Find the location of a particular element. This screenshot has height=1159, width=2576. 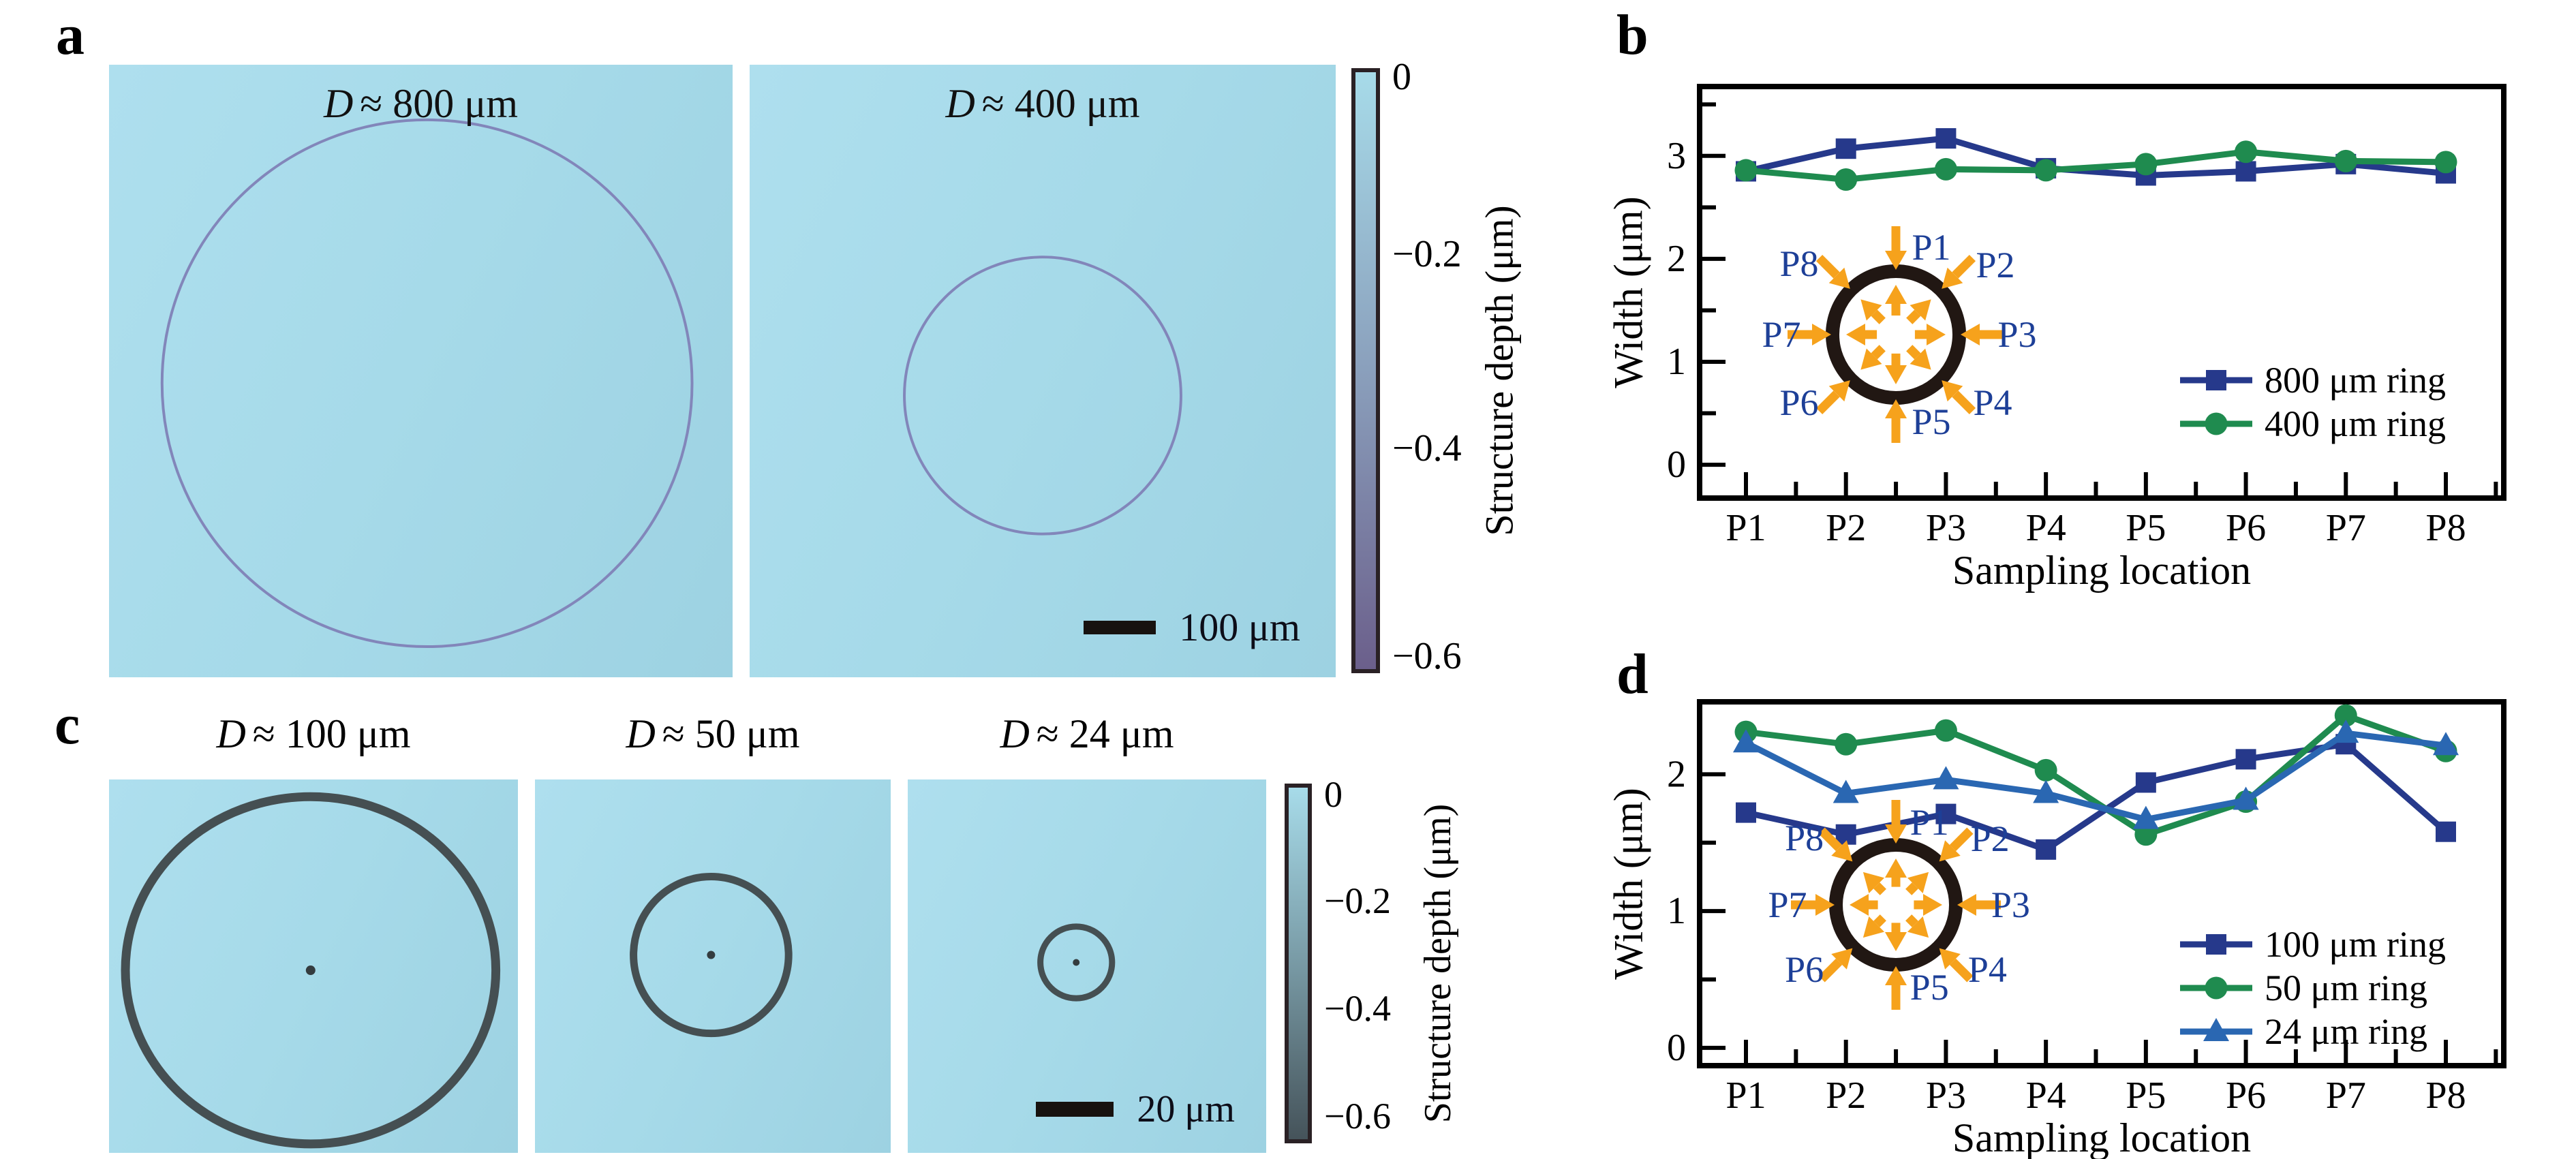

colorbar-tick-label: 0 is located at coordinates (1402, 78).